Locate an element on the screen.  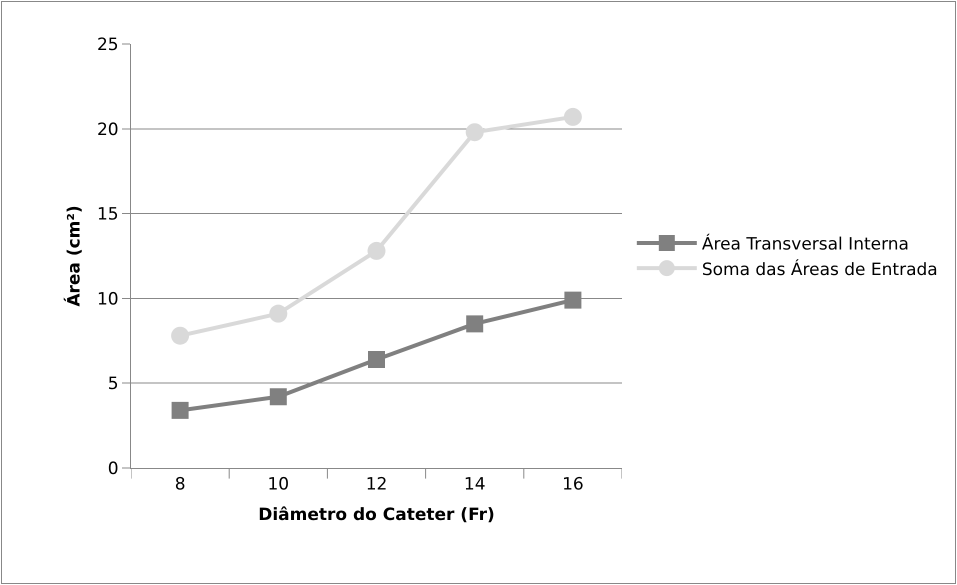
x-tick-label: 10 is located at coordinates (278, 484).